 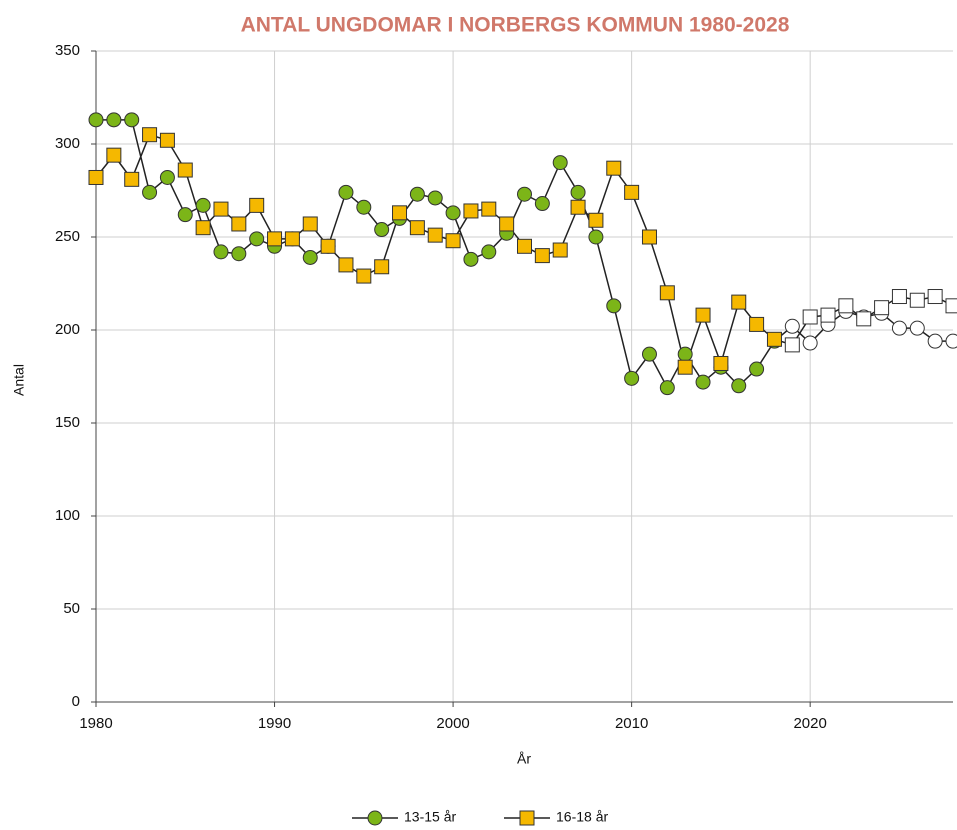 What do you see at coordinates (582, 817) in the screenshot?
I see `legend-label: 16-18 år` at bounding box center [582, 817].